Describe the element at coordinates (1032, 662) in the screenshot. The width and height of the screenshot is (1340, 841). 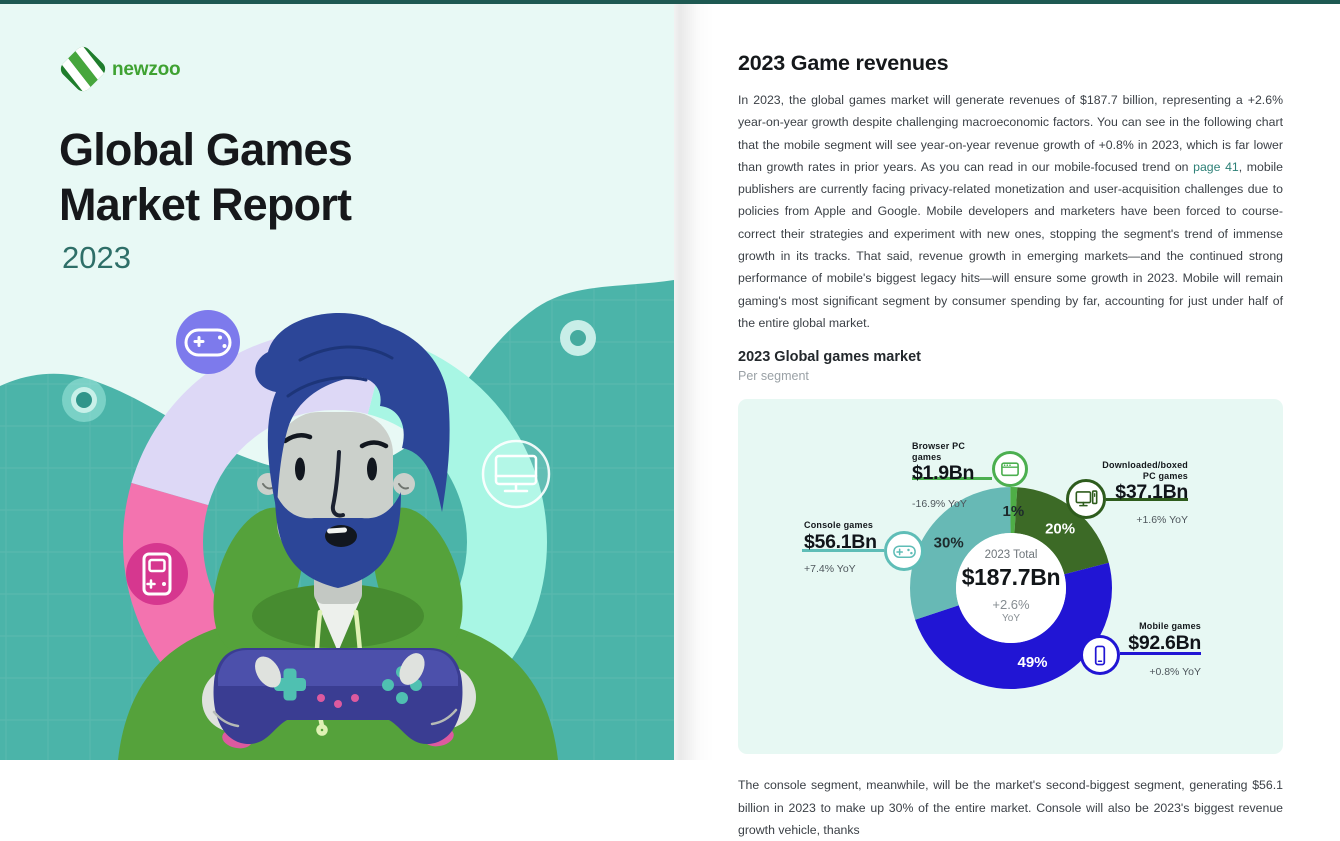
I see `svg-text: 49%` at that location.